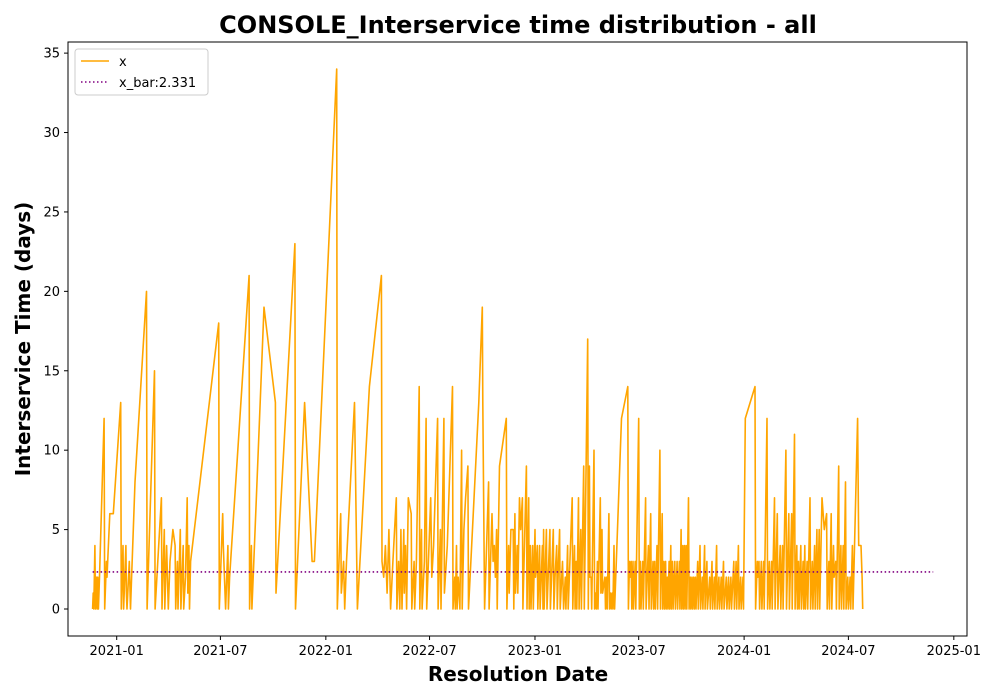 The image size is (1000, 700). What do you see at coordinates (51, 212) in the screenshot?
I see `y-tick-label: 25` at bounding box center [51, 212].